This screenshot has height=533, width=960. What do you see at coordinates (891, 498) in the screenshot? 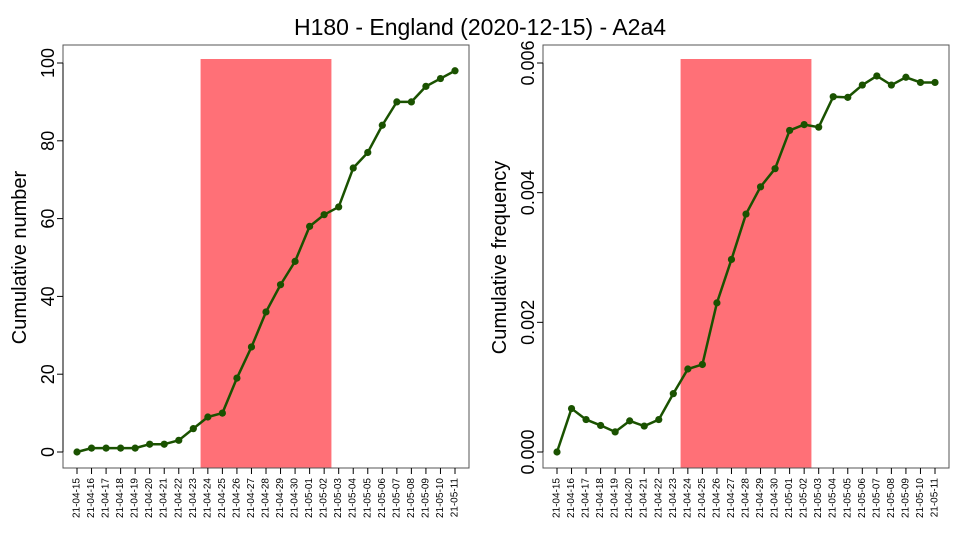
I see `right-x-tick-label: 21-05-08` at bounding box center [891, 498].